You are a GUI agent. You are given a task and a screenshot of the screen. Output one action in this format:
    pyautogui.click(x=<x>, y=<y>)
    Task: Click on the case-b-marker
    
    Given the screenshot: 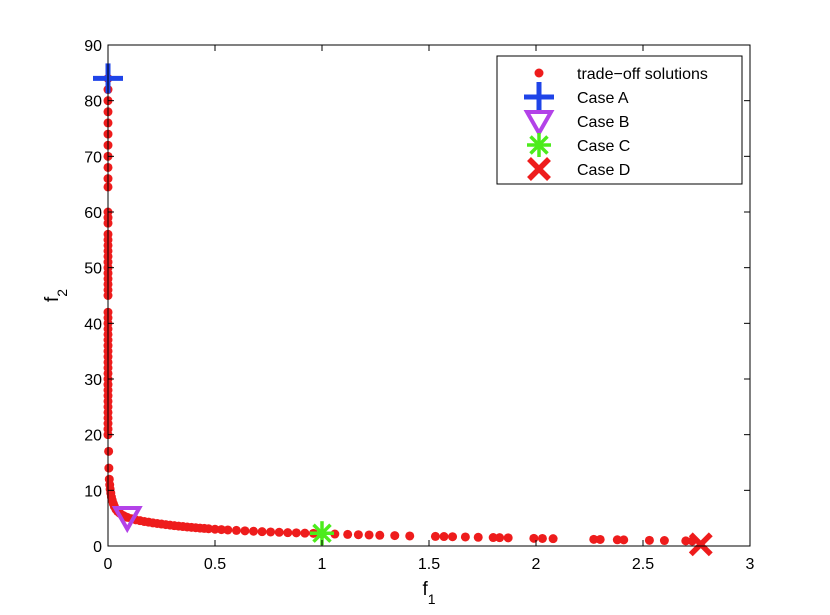 What is the action you would take?
    pyautogui.click(x=127, y=520)
    